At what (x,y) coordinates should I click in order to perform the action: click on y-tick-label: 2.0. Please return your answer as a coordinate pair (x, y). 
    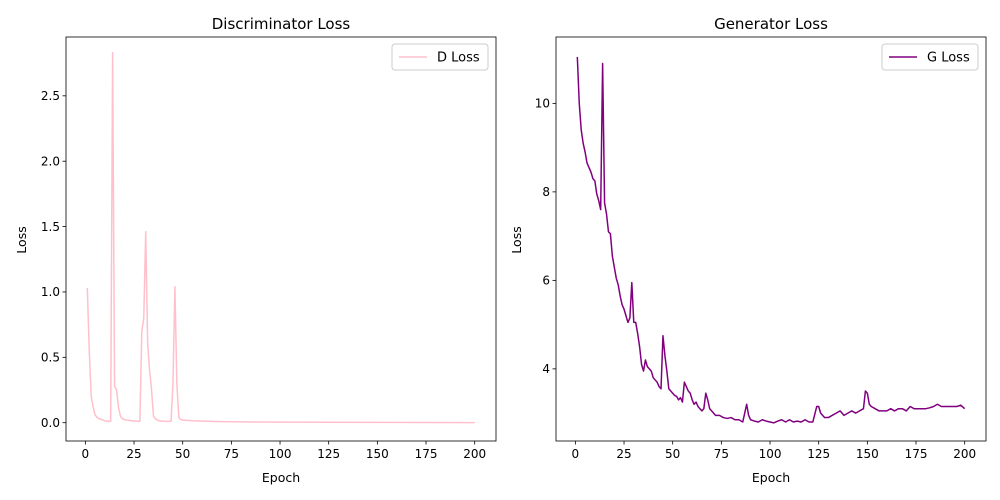
    Looking at the image, I should click on (50, 161).